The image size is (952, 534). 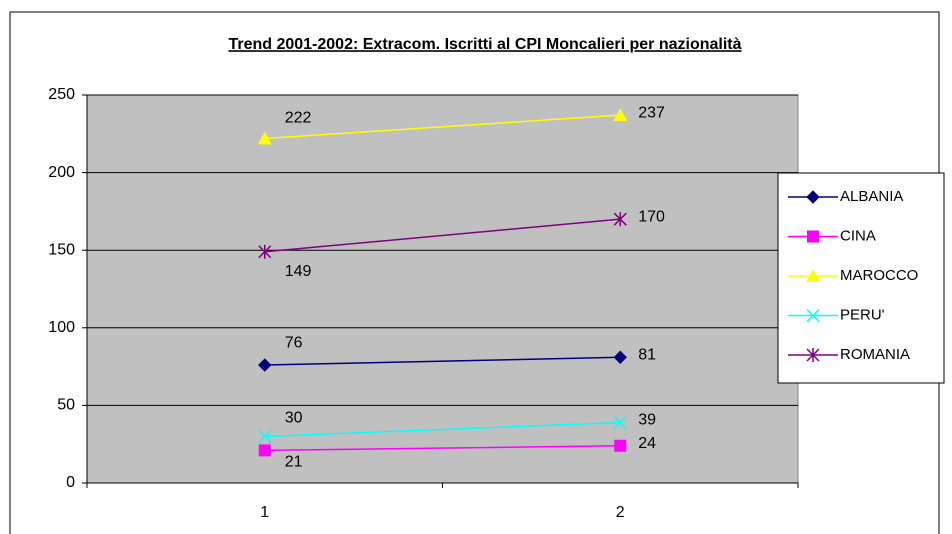 I want to click on data-label: 21, so click(x=294, y=462).